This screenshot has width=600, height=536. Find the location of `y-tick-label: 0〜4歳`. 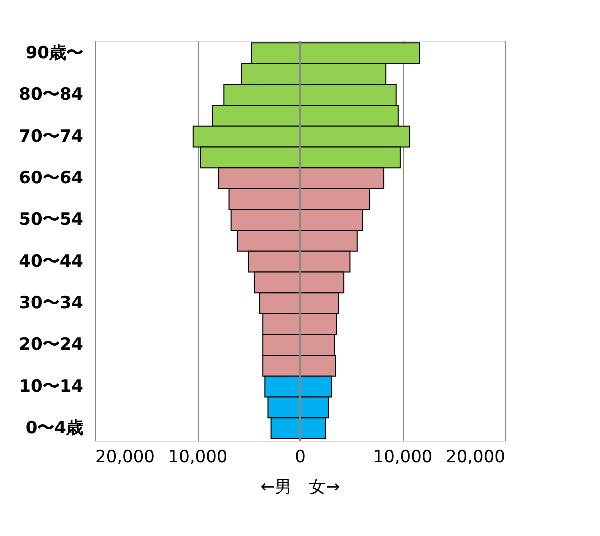

y-tick-label: 0〜4歳 is located at coordinates (55, 428).